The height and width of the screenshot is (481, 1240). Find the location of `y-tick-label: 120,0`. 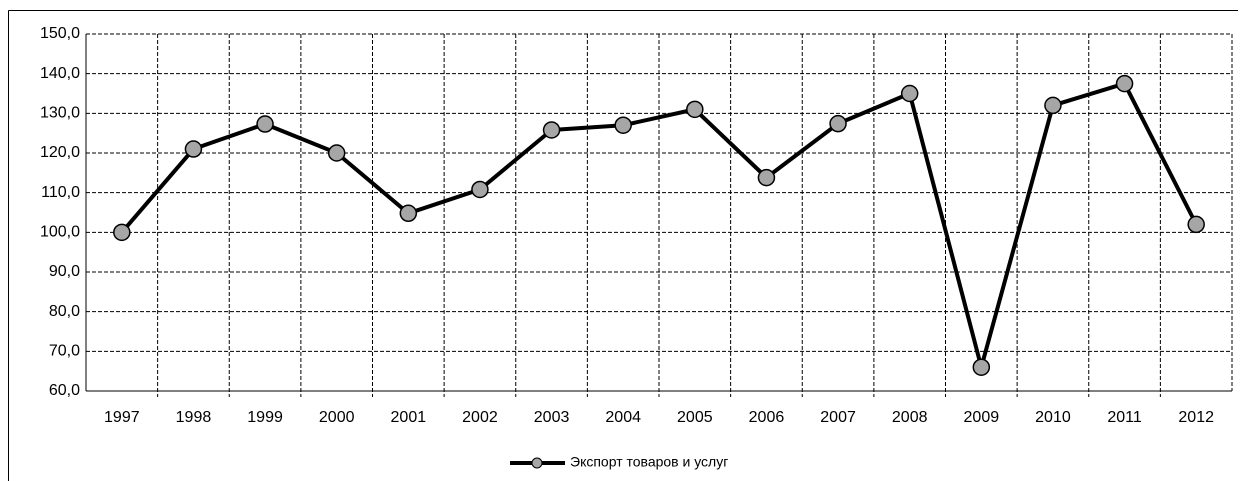

y-tick-label: 120,0 is located at coordinates (60, 152).